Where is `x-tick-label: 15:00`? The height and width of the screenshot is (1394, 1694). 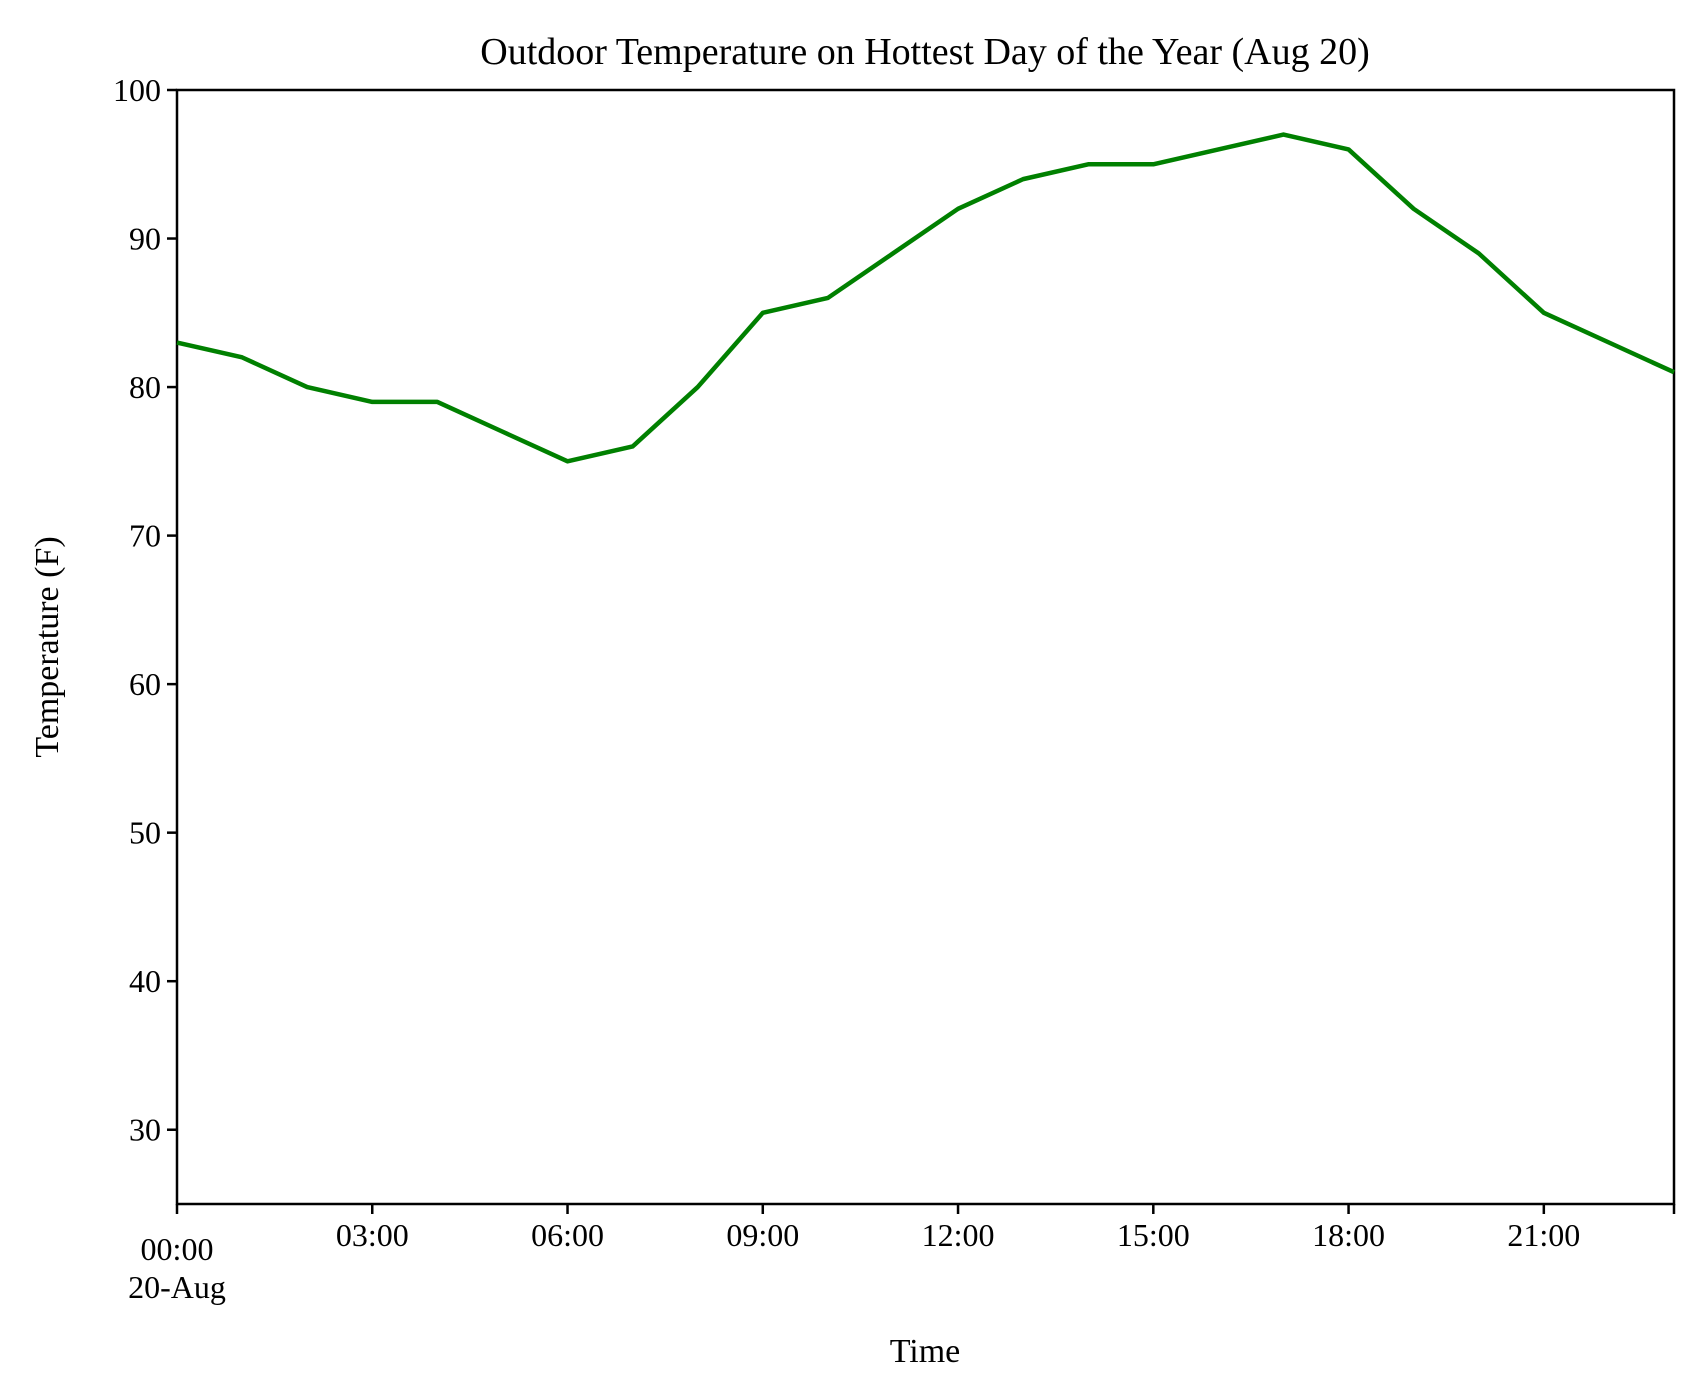
x-tick-label: 15:00 is located at coordinates (1153, 1235).